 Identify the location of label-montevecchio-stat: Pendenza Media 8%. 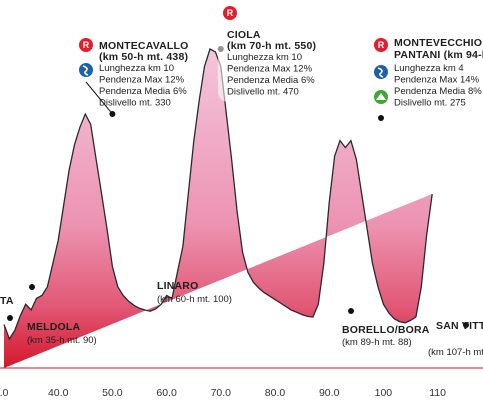
(438, 91).